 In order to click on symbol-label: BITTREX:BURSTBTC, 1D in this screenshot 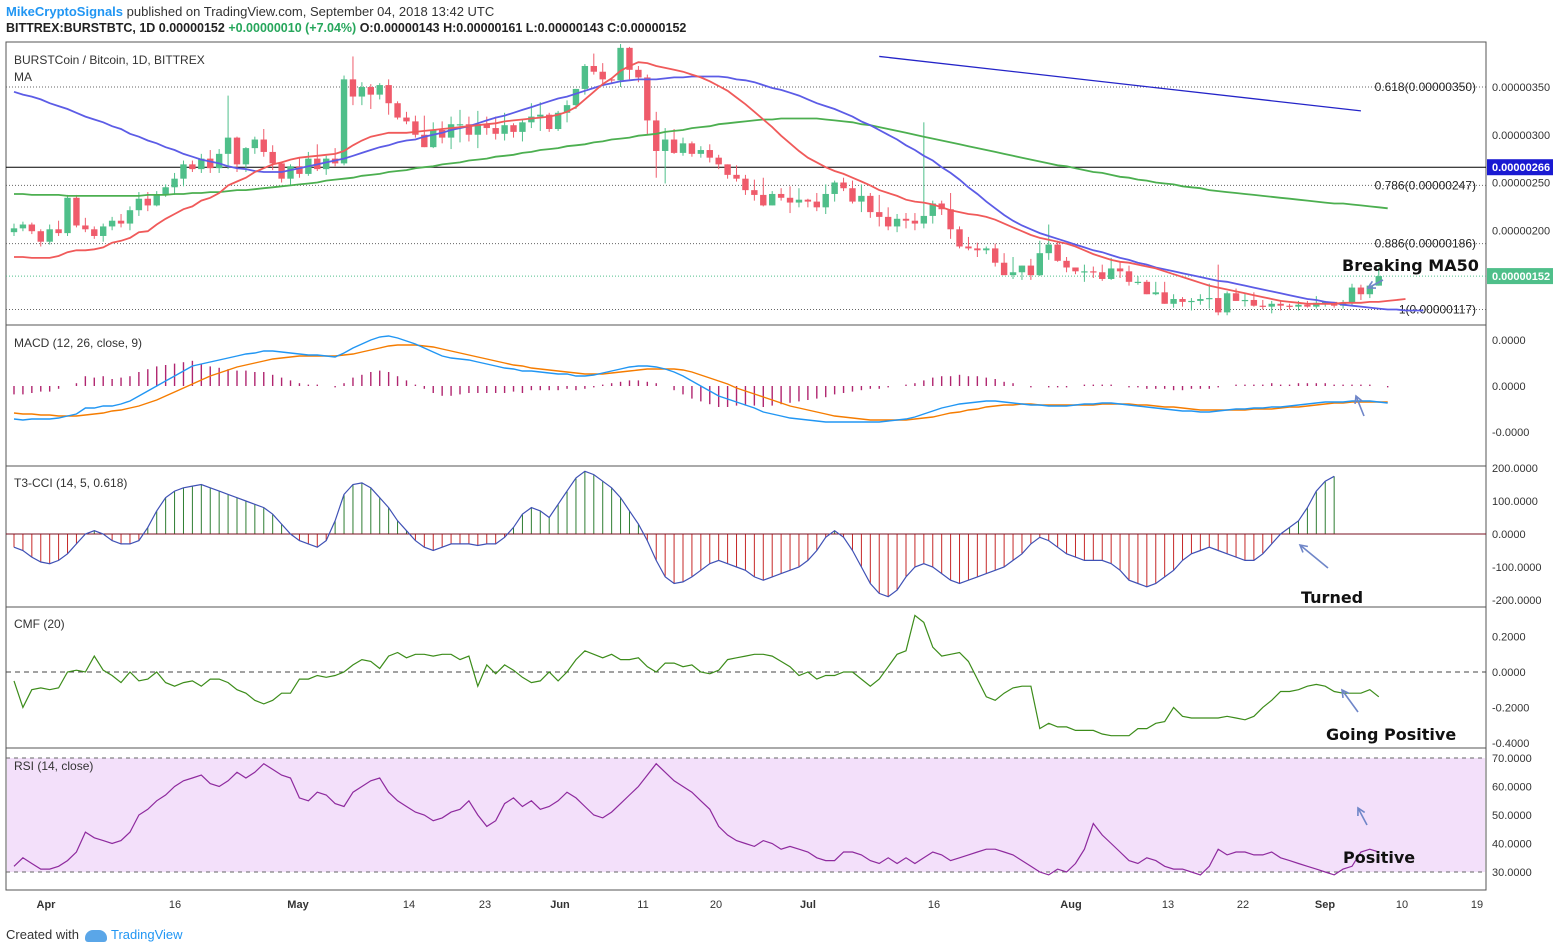, I will do `click(81, 28)`.